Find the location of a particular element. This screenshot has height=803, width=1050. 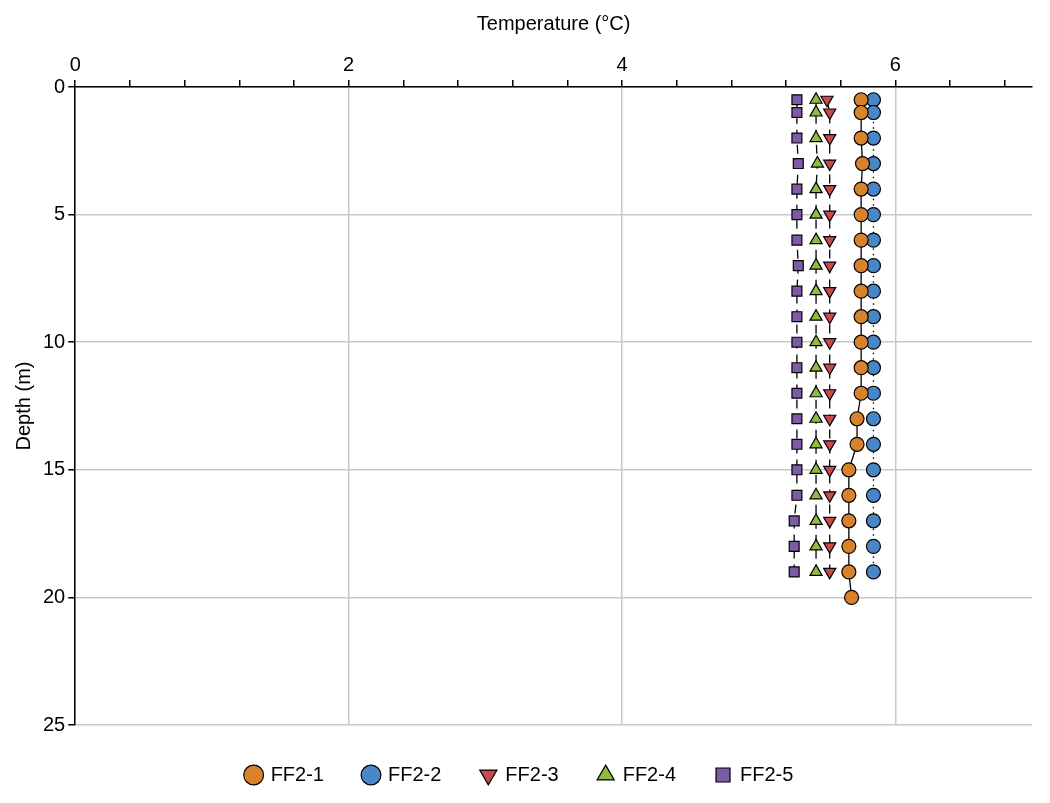

x-axis-title: Temperature (°C) is located at coordinates (553, 22).